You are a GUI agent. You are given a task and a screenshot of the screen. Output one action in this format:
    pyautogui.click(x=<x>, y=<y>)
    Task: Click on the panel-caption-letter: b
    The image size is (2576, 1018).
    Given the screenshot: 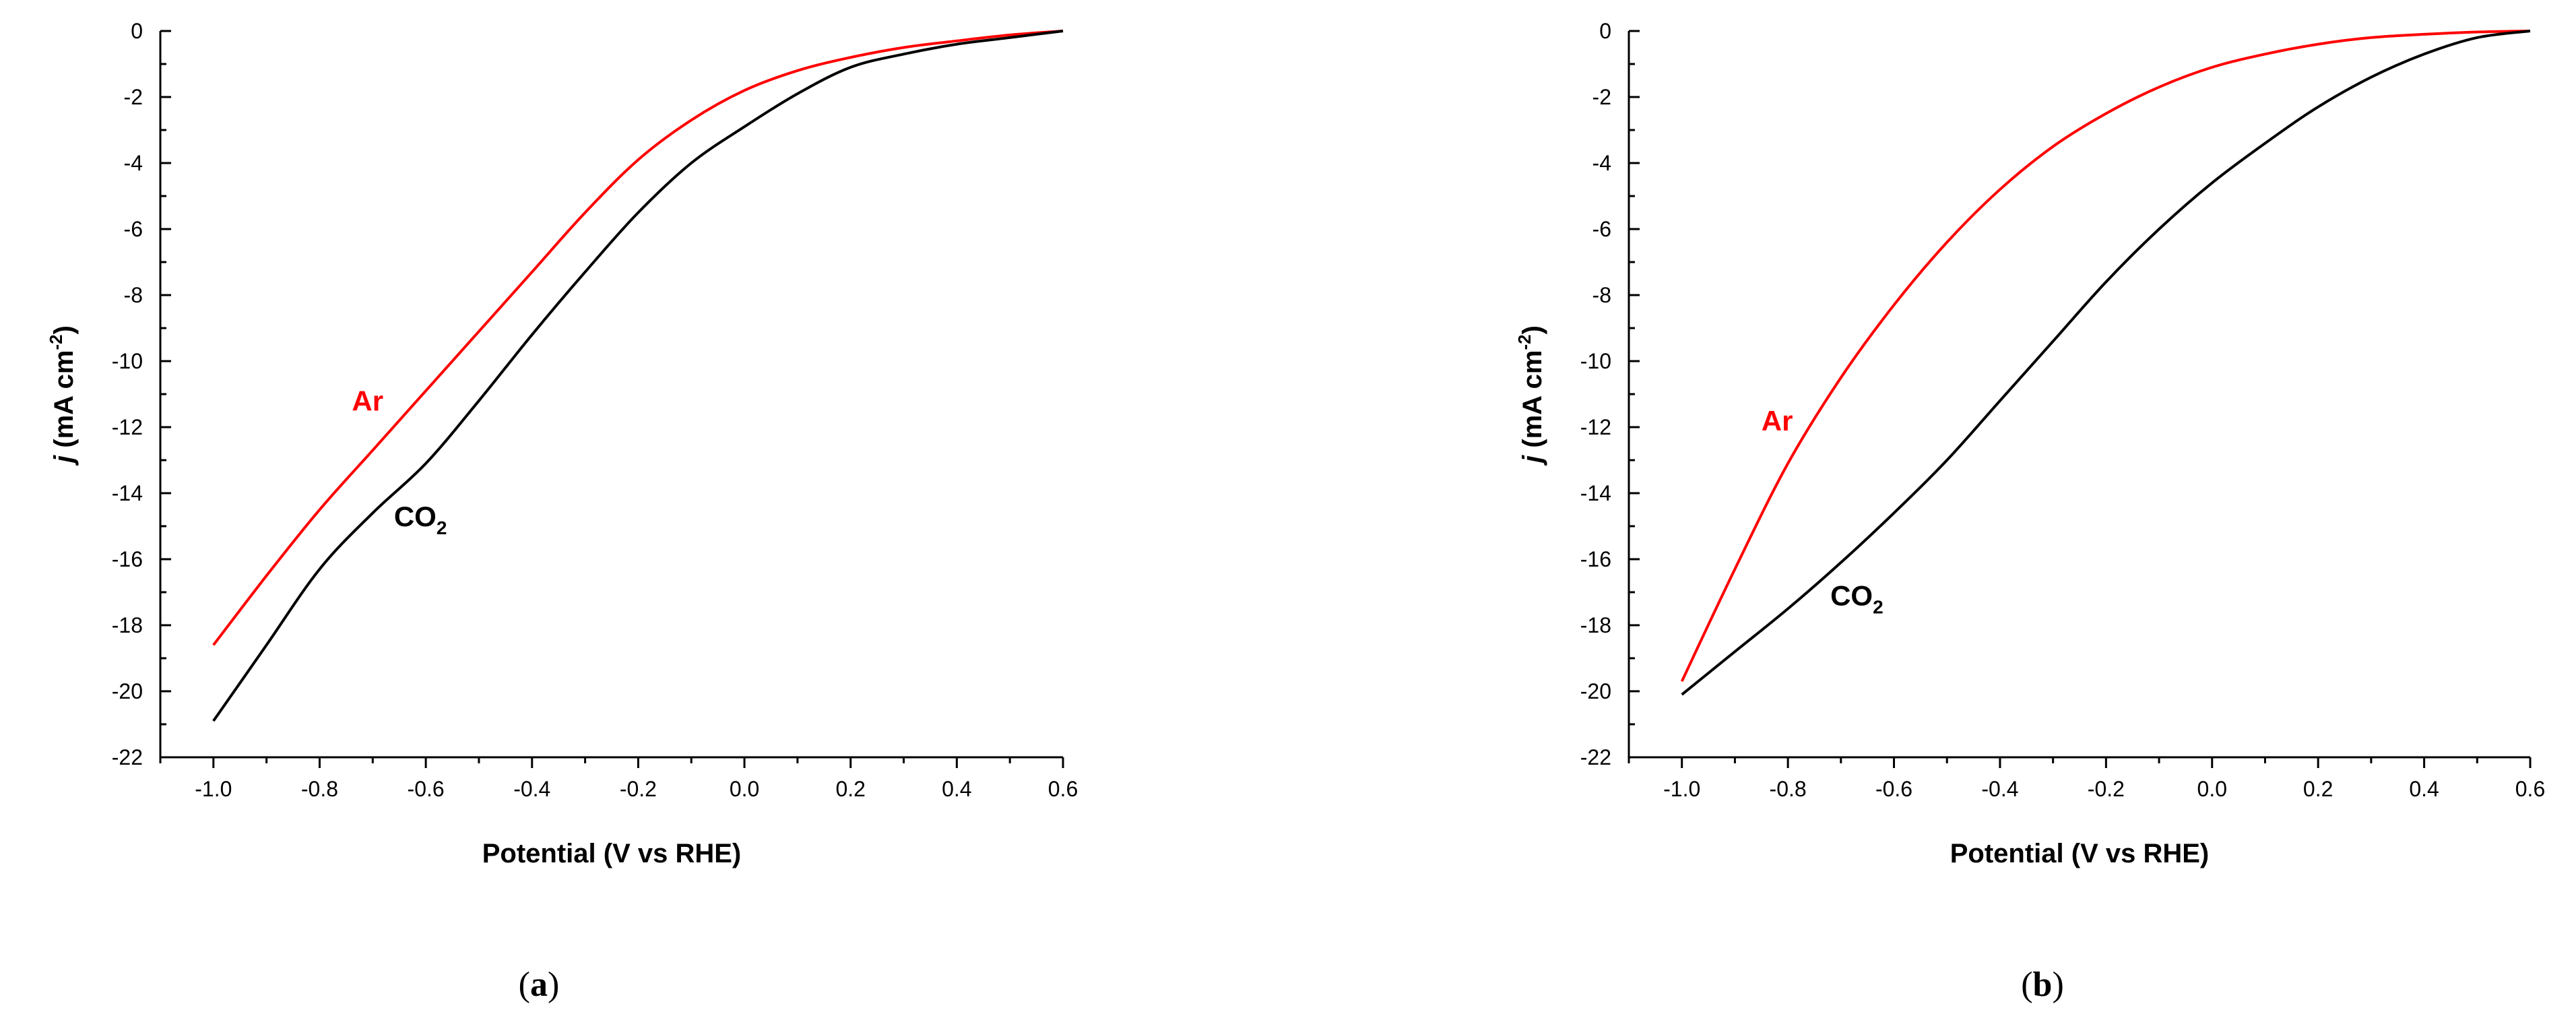 What is the action you would take?
    pyautogui.click(x=2043, y=984)
    